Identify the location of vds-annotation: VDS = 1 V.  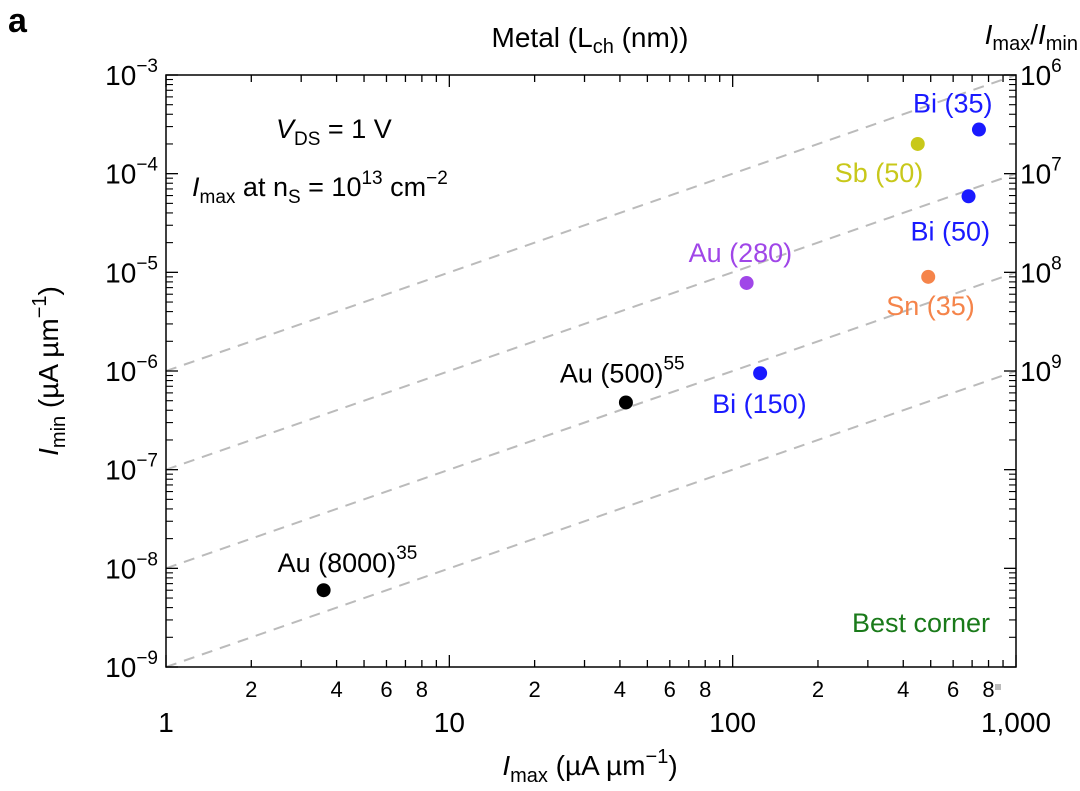
(334, 132).